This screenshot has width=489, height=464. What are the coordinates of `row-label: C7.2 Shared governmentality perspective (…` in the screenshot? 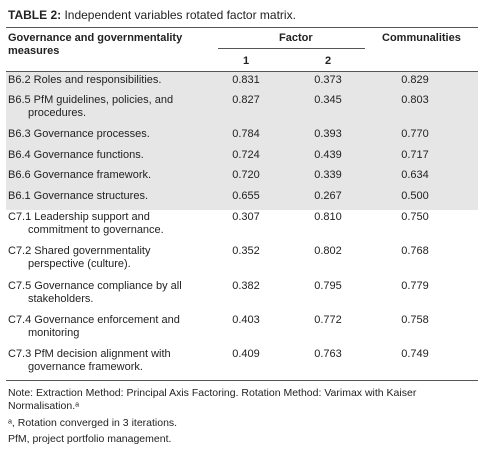 It's located at (108, 258).